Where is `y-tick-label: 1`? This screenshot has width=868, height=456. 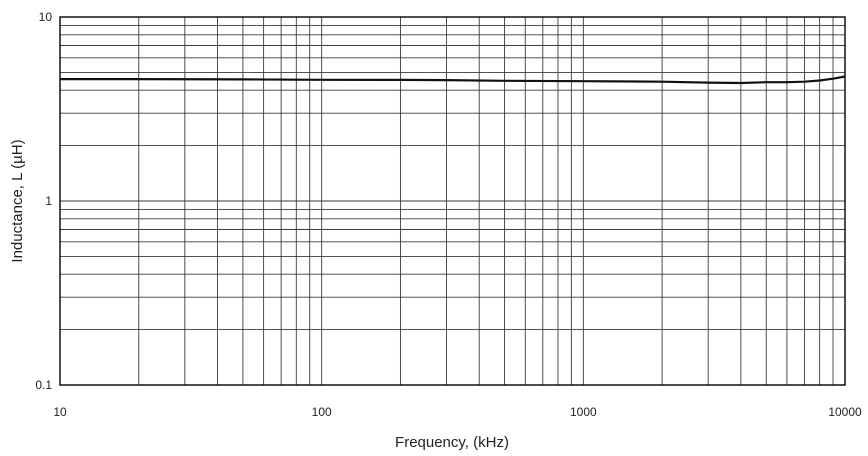
y-tick-label: 1 is located at coordinates (48, 201).